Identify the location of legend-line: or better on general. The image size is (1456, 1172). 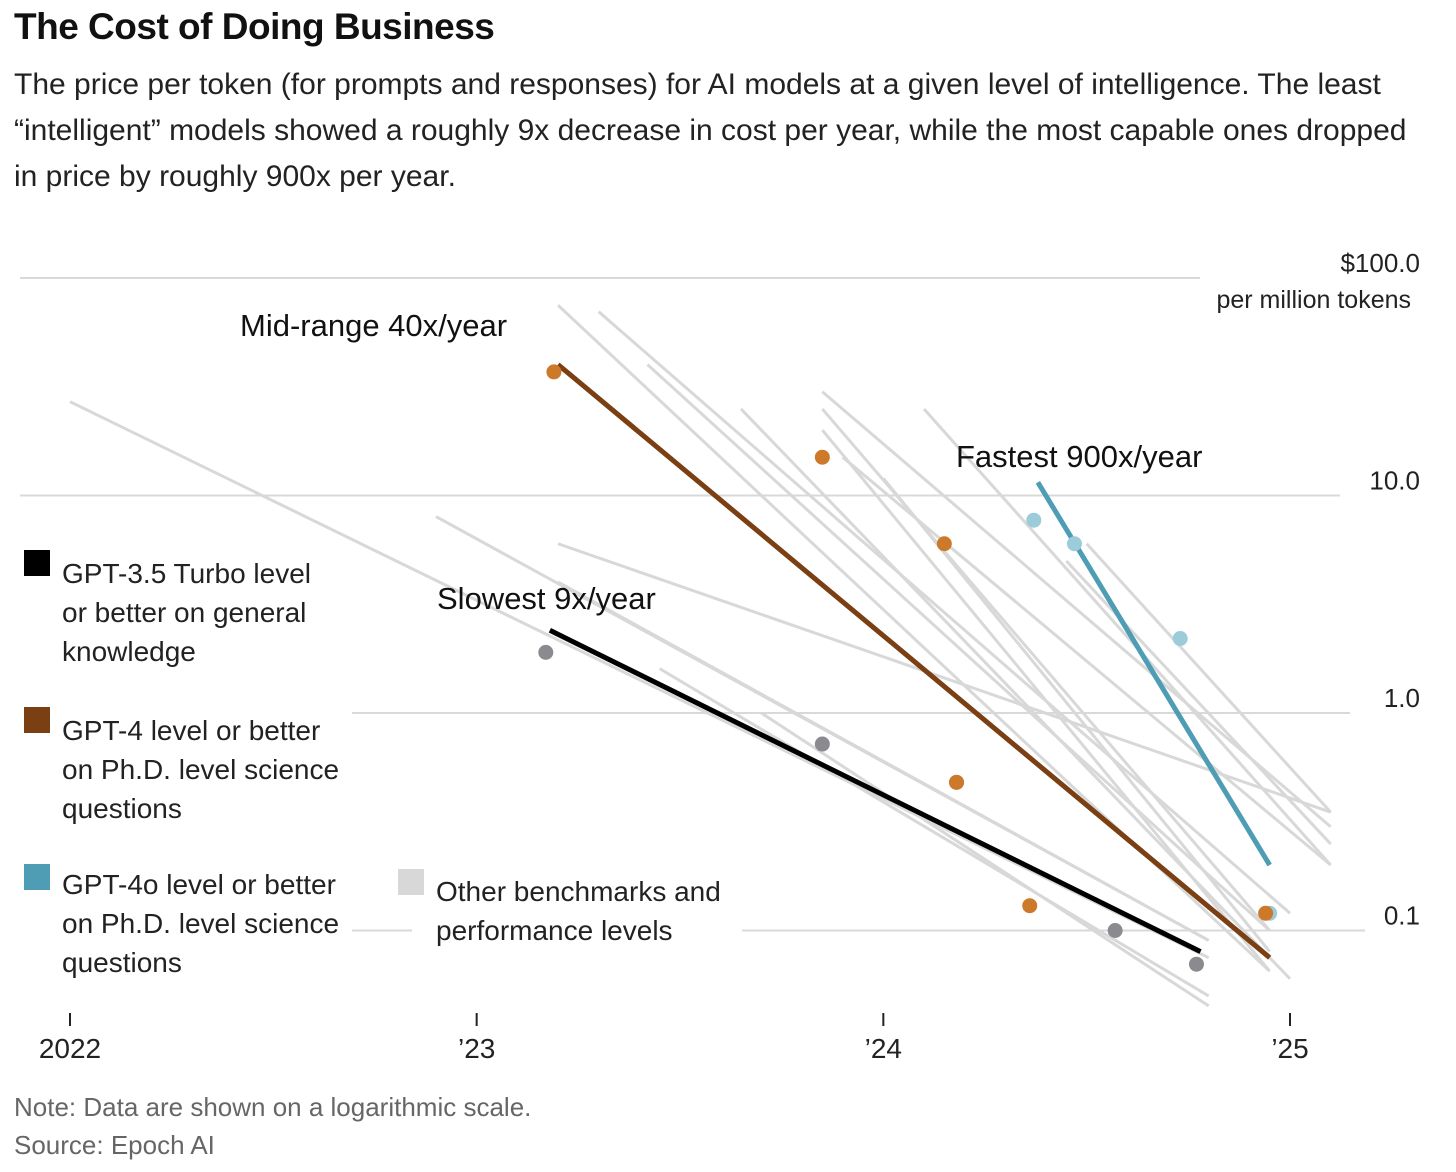
(184, 612).